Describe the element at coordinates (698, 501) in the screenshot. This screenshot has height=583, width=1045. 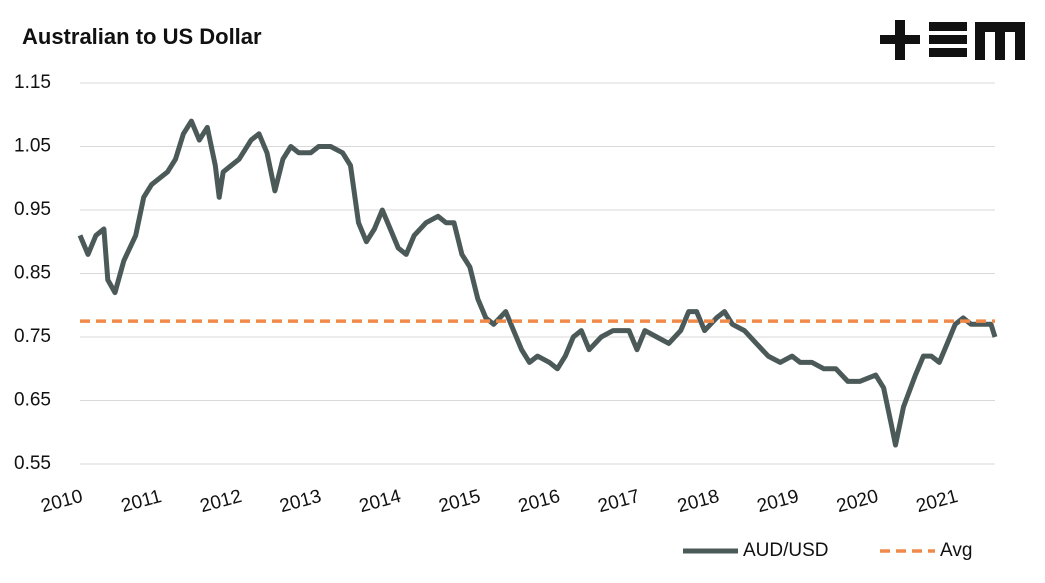
I see `x-tick-label: 2018` at that location.